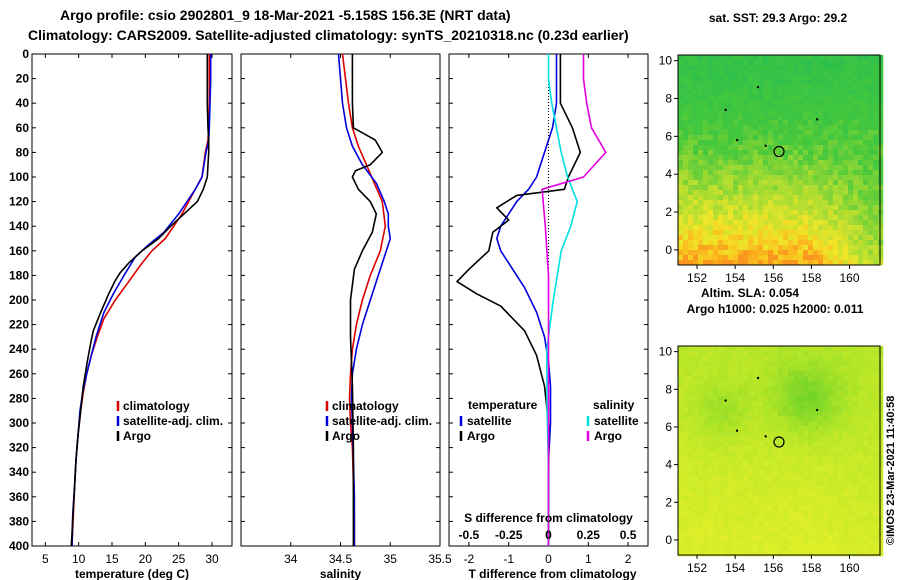 This screenshot has width=900, height=580. What do you see at coordinates (146, 559) in the screenshot?
I see `x-tick-label: 20` at bounding box center [146, 559].